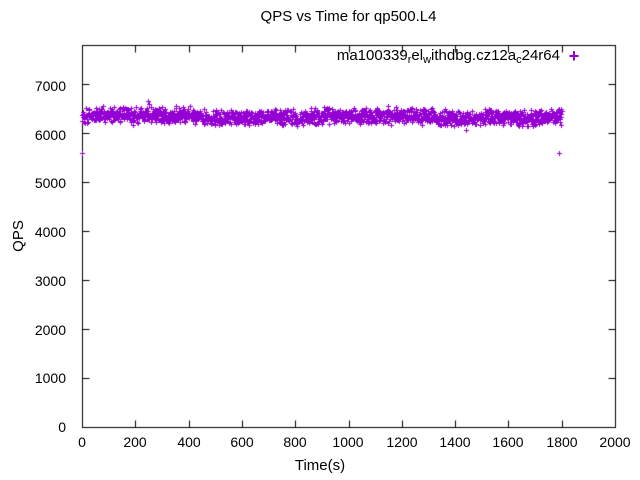  I want to click on x-tick-label: 1000, so click(348, 442).